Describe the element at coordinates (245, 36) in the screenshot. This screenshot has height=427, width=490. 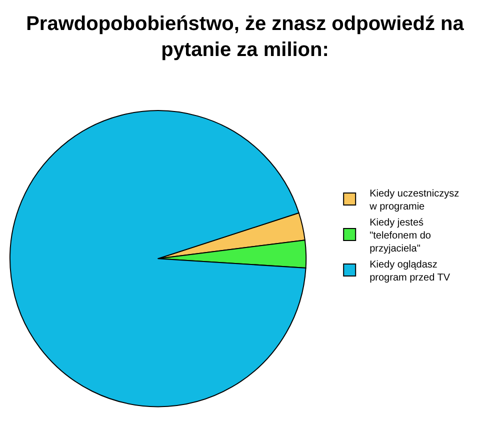
I see `chart-title: Prawdopobobieństwo, że znasz odpowiedź na pytanie za milion:` at that location.